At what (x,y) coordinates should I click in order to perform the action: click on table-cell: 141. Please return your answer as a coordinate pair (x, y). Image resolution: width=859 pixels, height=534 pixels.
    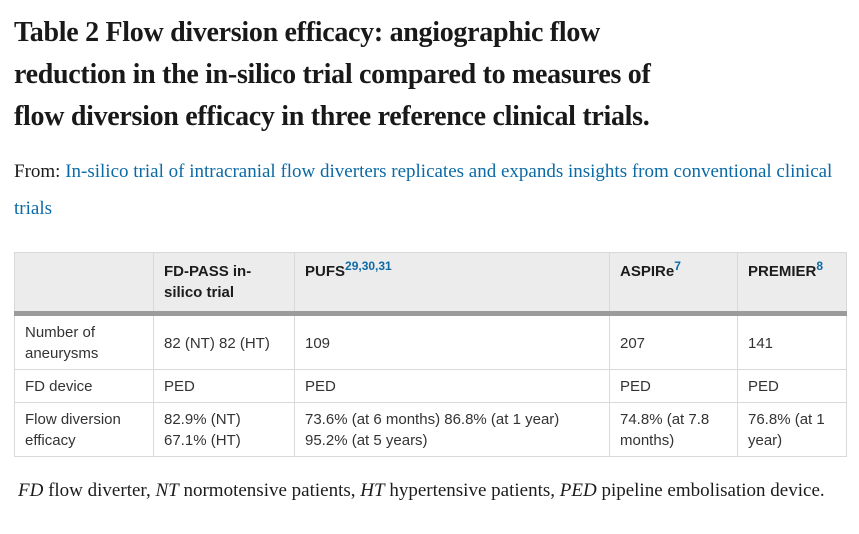
    Looking at the image, I should click on (792, 341).